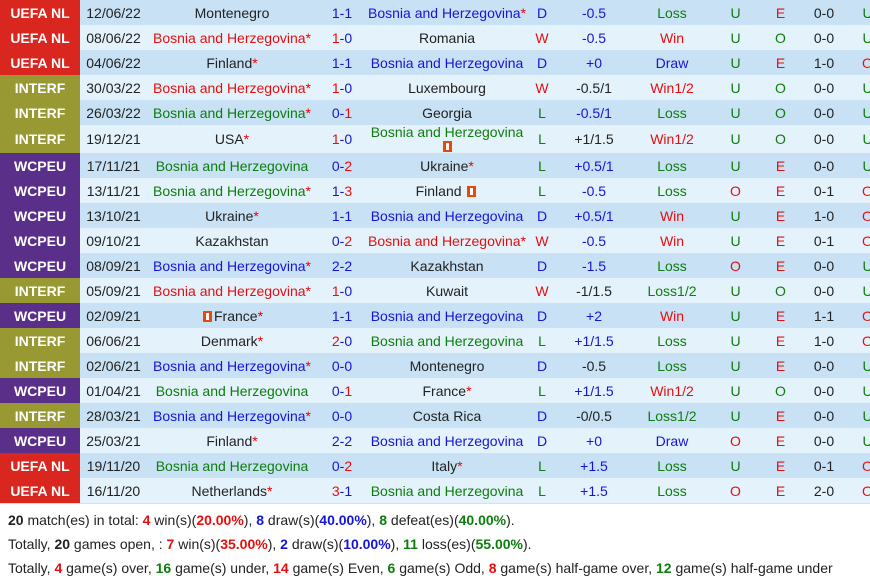 The width and height of the screenshot is (870, 580). I want to click on home-team-name: Netherlands, so click(229, 490).